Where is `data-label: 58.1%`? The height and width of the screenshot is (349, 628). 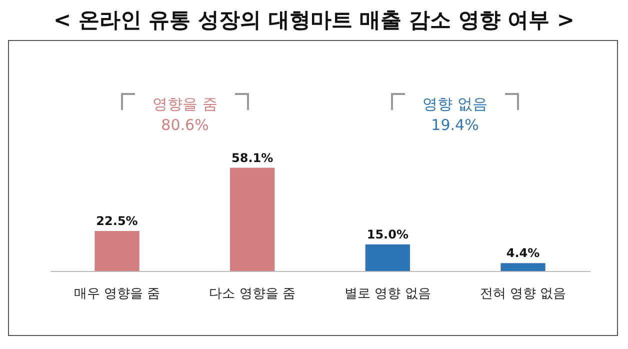
data-label: 58.1% is located at coordinates (253, 157).